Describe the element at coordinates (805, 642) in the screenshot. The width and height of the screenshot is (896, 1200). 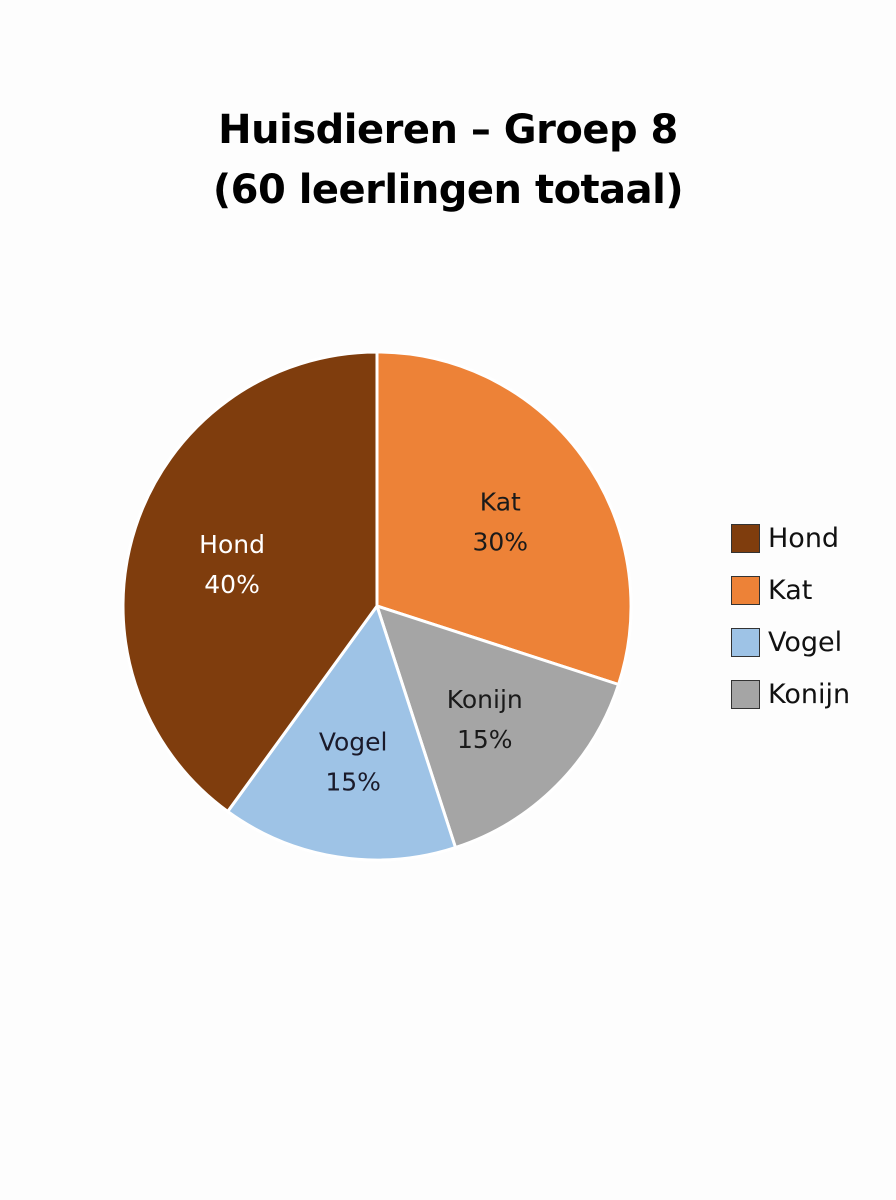
I see `legend-label-vogel: Vogel` at that location.